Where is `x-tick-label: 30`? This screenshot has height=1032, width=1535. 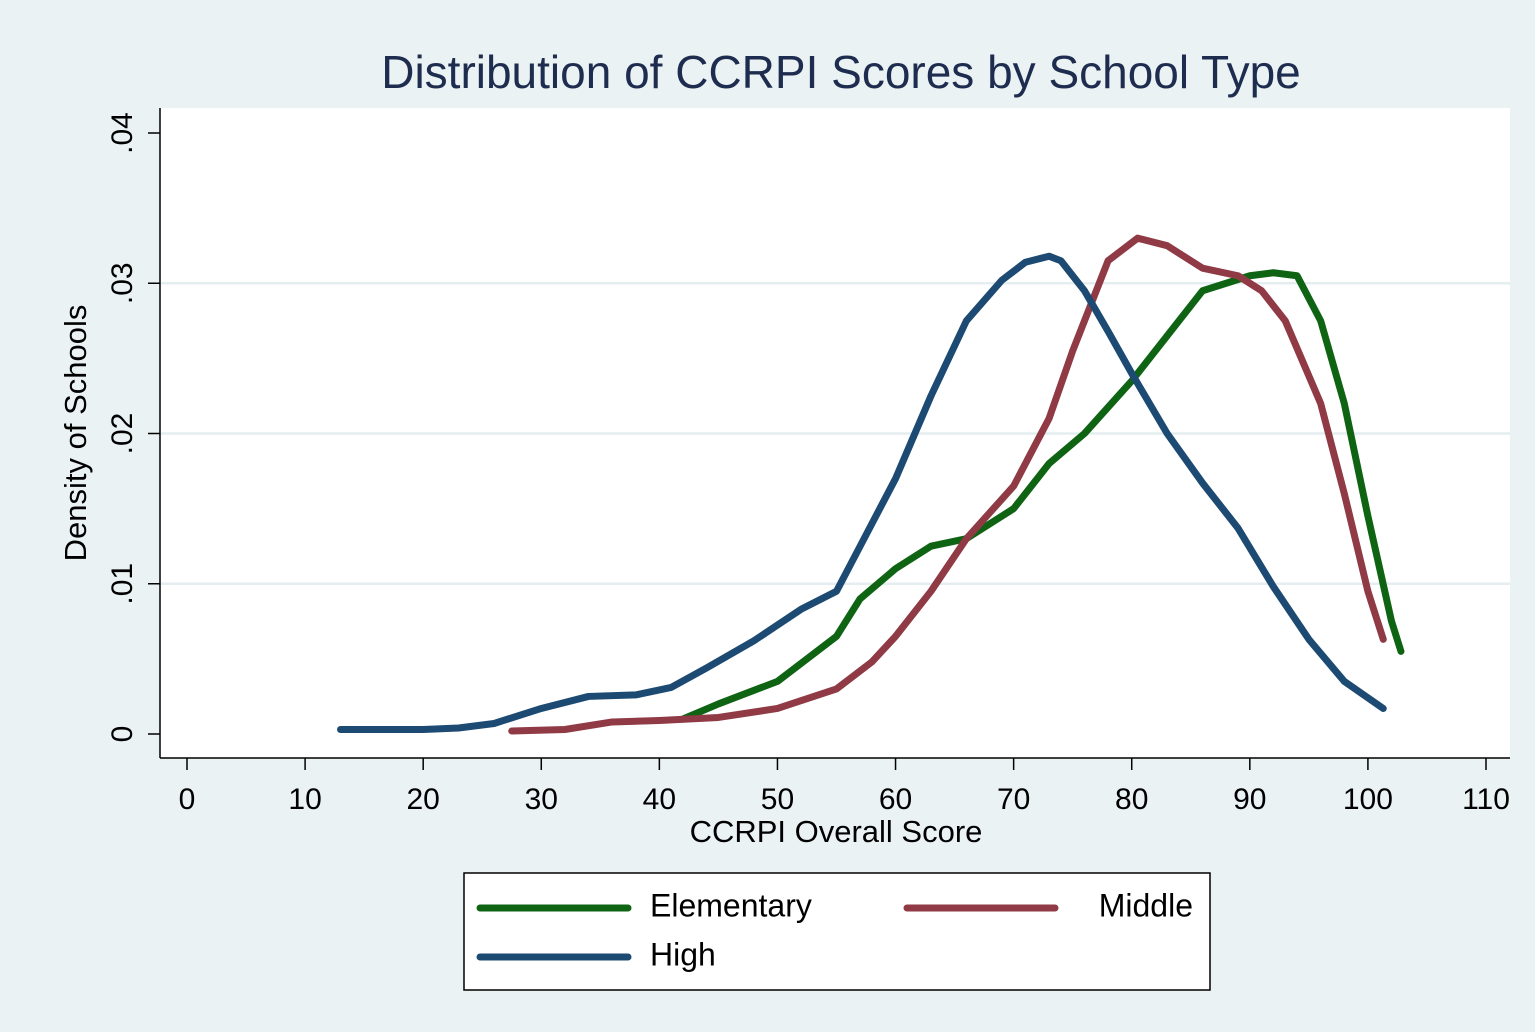
x-tick-label: 30 is located at coordinates (541, 799).